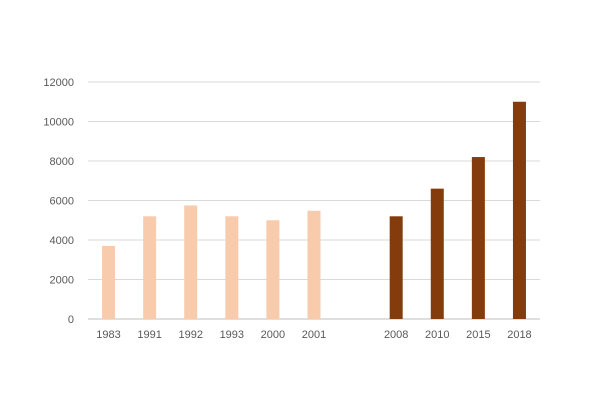 The height and width of the screenshot is (417, 590). Describe the element at coordinates (150, 267) in the screenshot. I see `bar-1991` at that location.